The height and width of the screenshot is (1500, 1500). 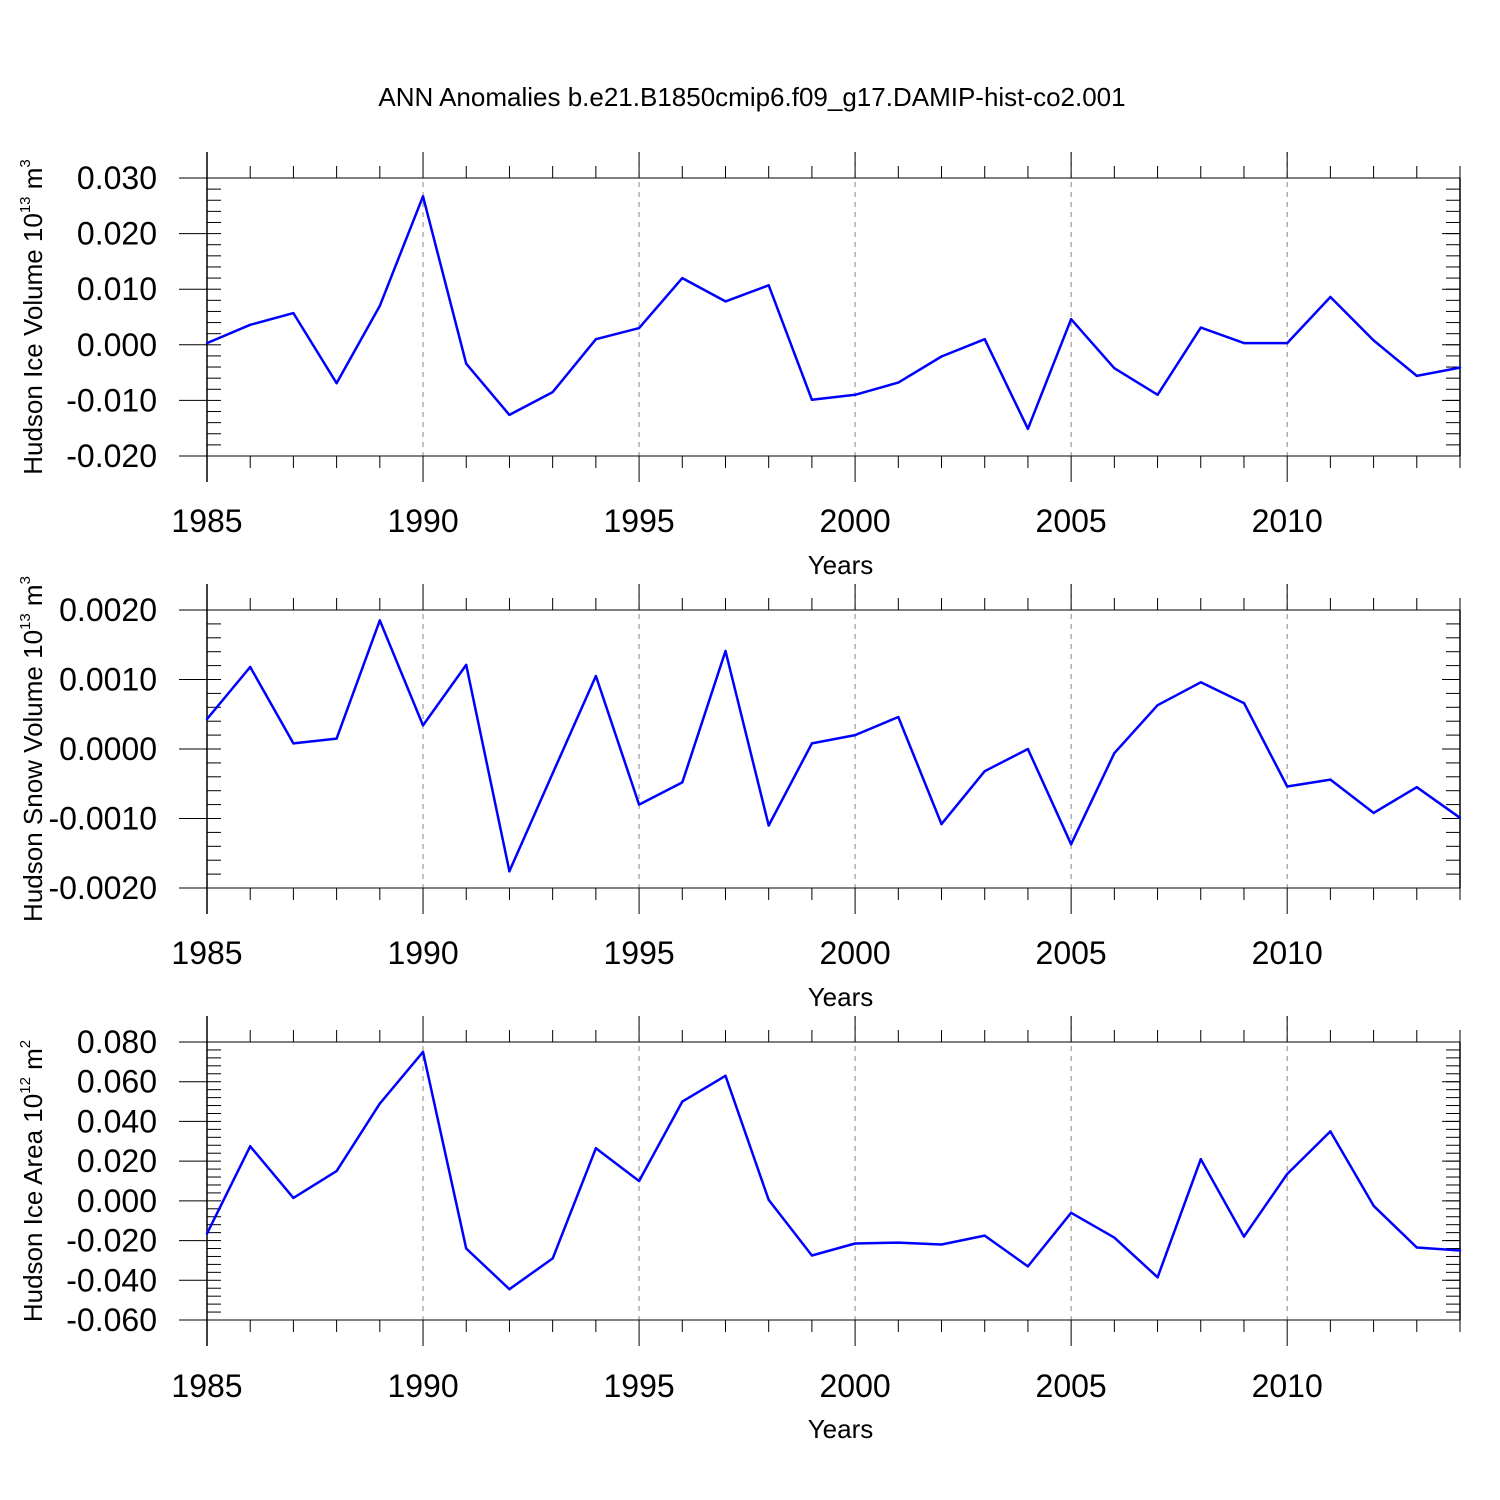 I want to click on y-tick-label: -0.0020, so click(x=102, y=888).